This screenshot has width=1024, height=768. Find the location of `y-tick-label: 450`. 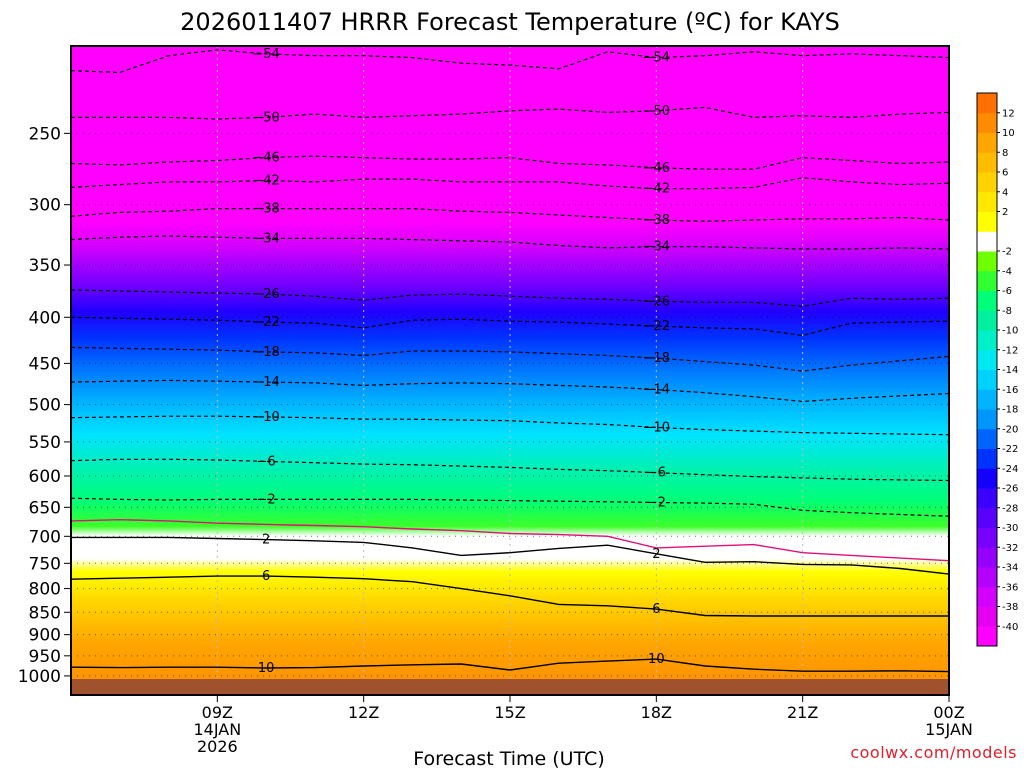

y-tick-label: 450 is located at coordinates (45, 364).